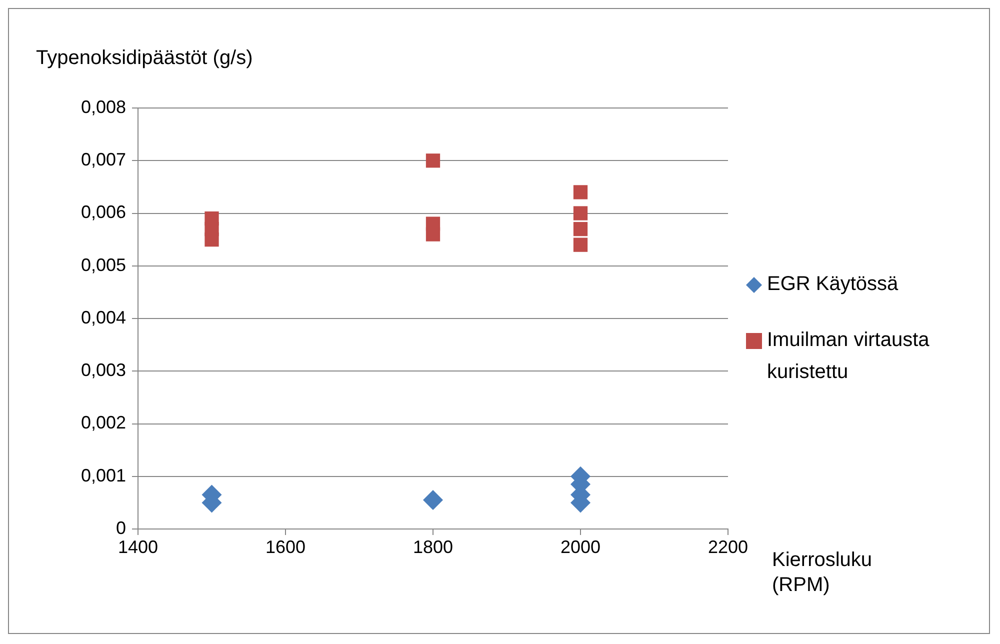 The width and height of the screenshot is (1000, 644). What do you see at coordinates (103, 264) in the screenshot?
I see `y-tick-label: 0,005` at bounding box center [103, 264].